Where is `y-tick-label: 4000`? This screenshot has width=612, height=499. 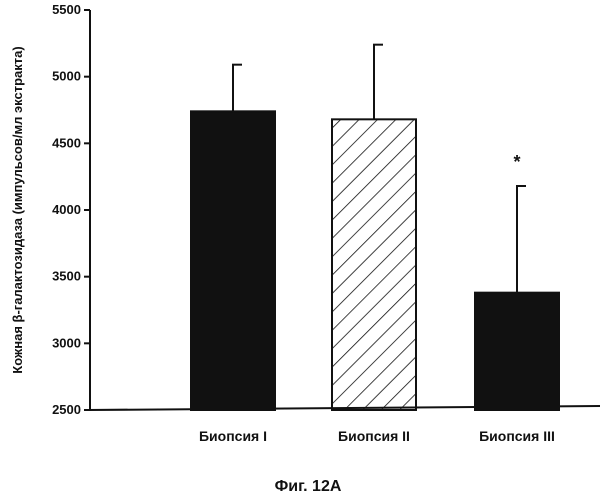
y-tick-label: 4000 is located at coordinates (66, 209).